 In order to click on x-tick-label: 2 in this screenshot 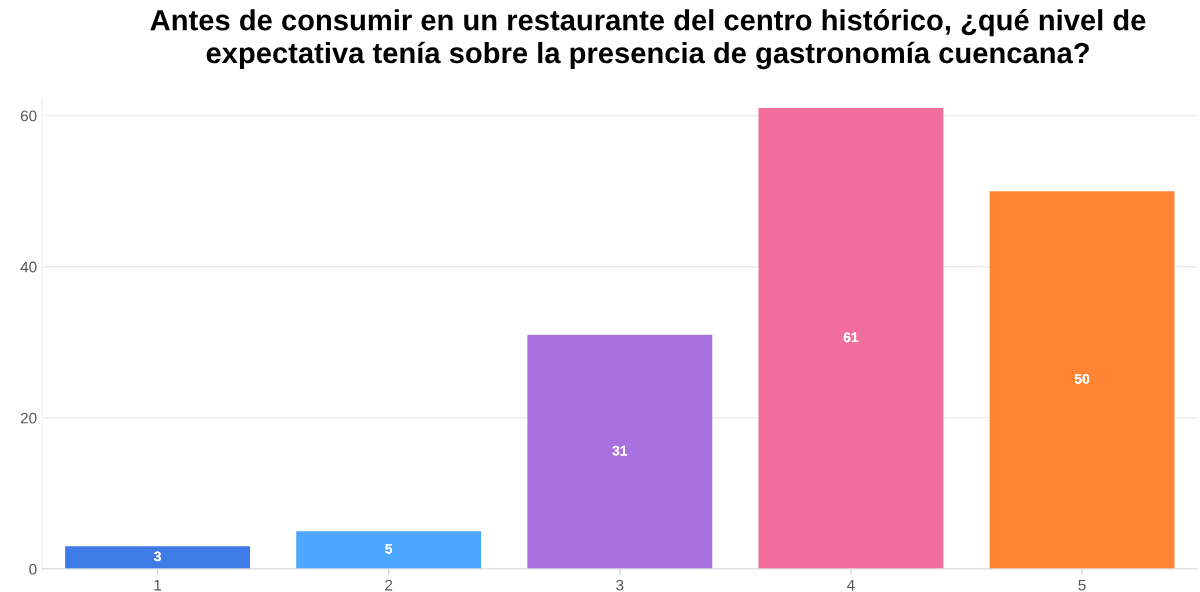, I will do `click(389, 585)`.